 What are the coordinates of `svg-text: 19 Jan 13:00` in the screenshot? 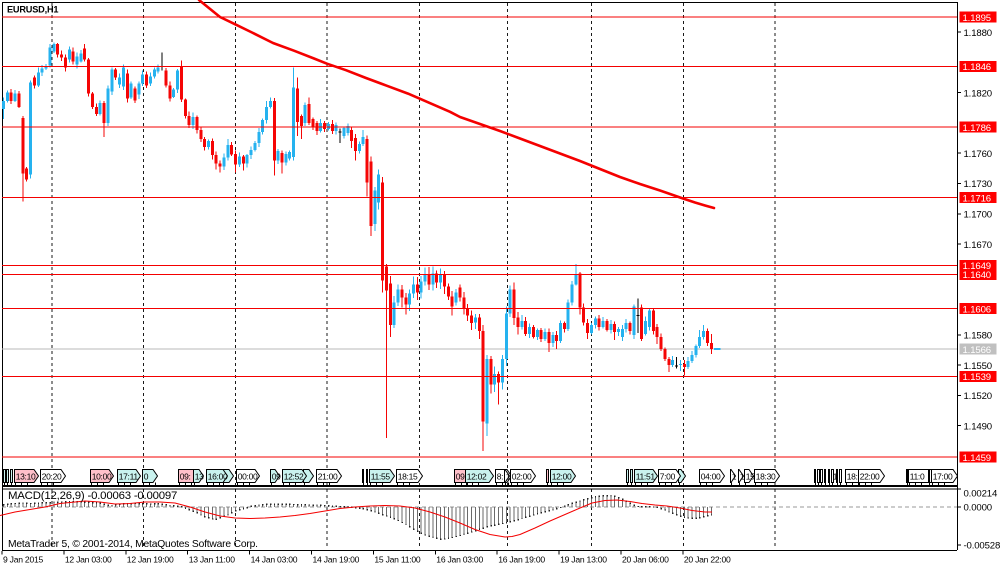 It's located at (583, 560).